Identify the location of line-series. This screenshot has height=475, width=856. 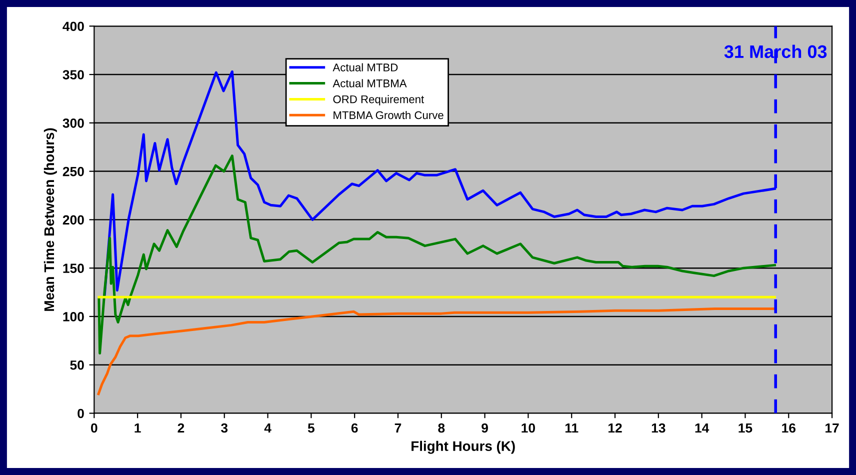
(436, 351).